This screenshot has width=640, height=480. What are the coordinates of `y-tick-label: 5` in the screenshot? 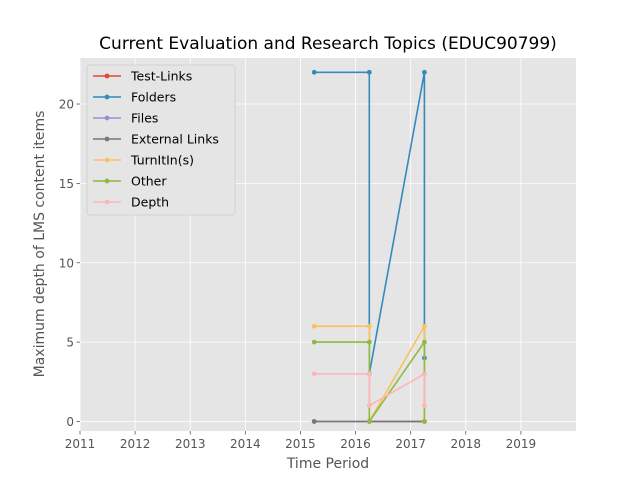 It's located at (70, 343).